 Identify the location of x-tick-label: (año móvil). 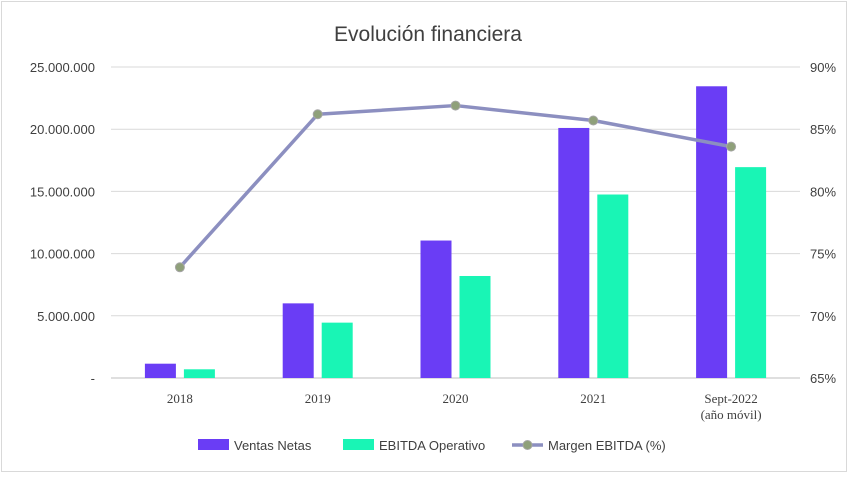
(731, 414).